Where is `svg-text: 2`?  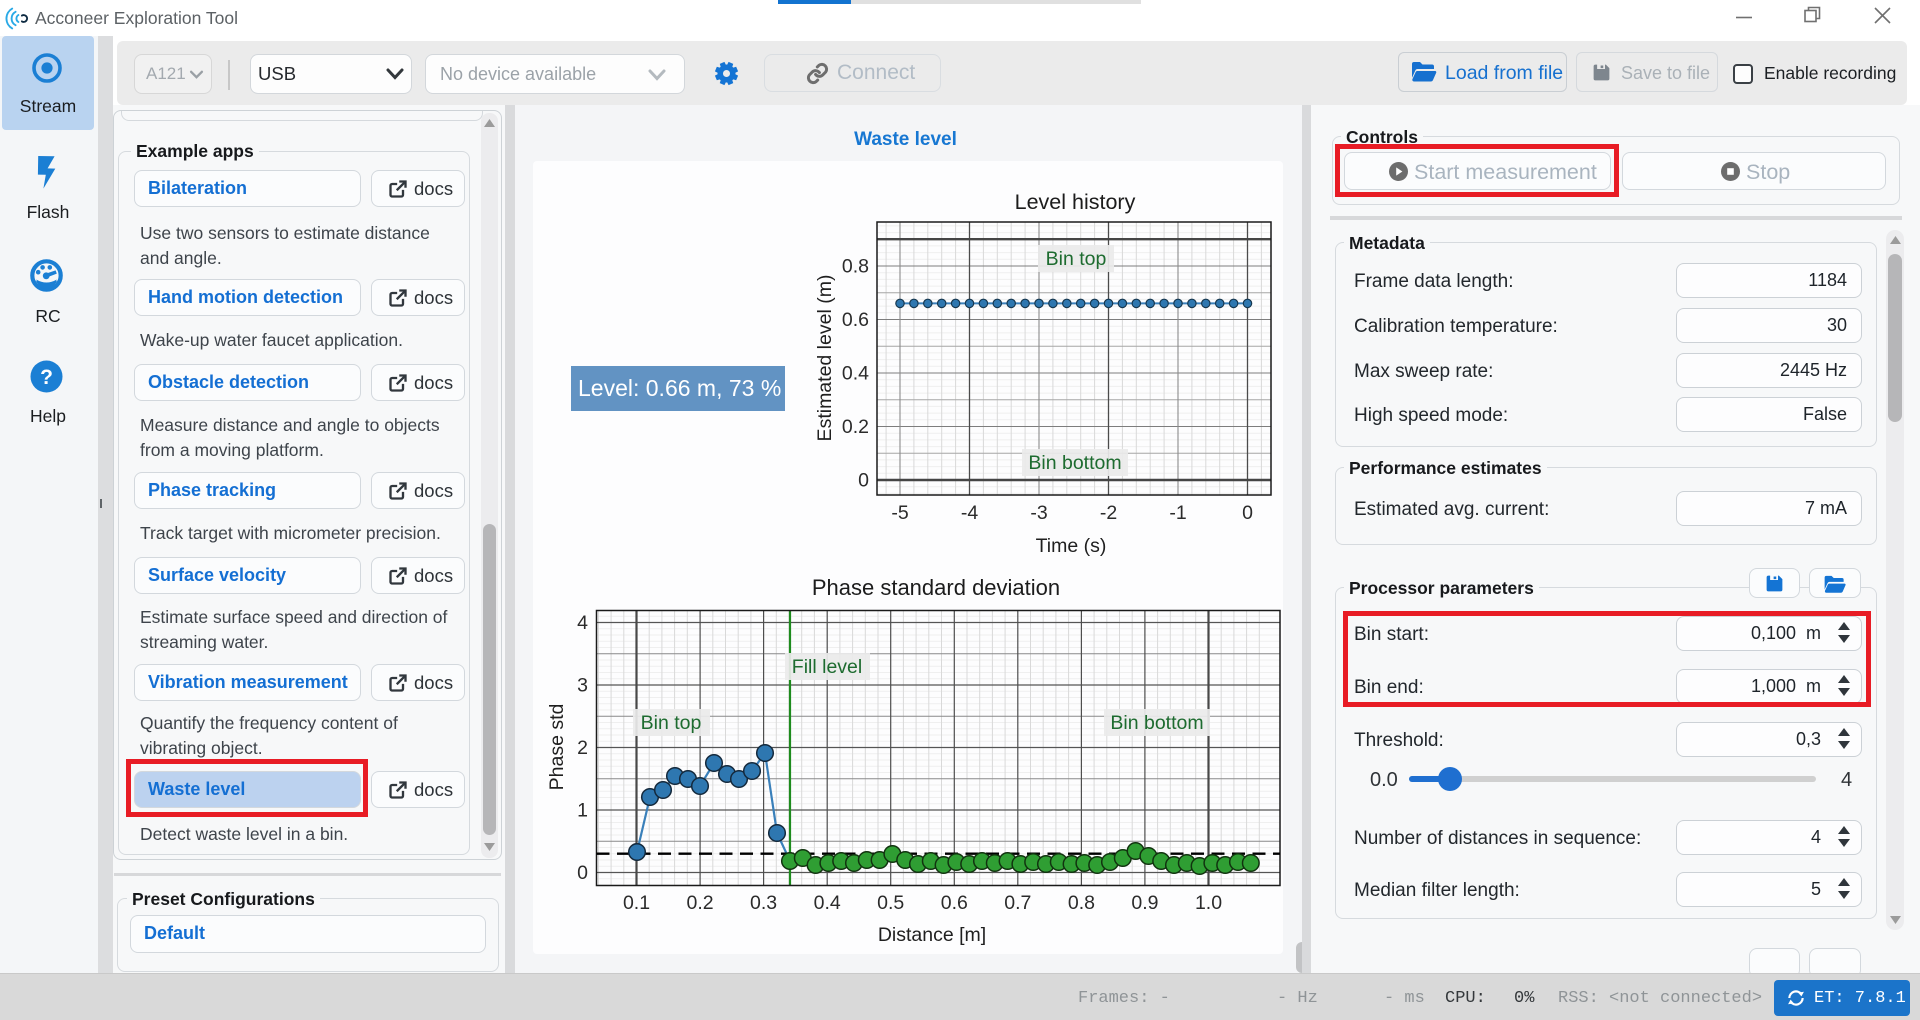 svg-text: 2 is located at coordinates (582, 748).